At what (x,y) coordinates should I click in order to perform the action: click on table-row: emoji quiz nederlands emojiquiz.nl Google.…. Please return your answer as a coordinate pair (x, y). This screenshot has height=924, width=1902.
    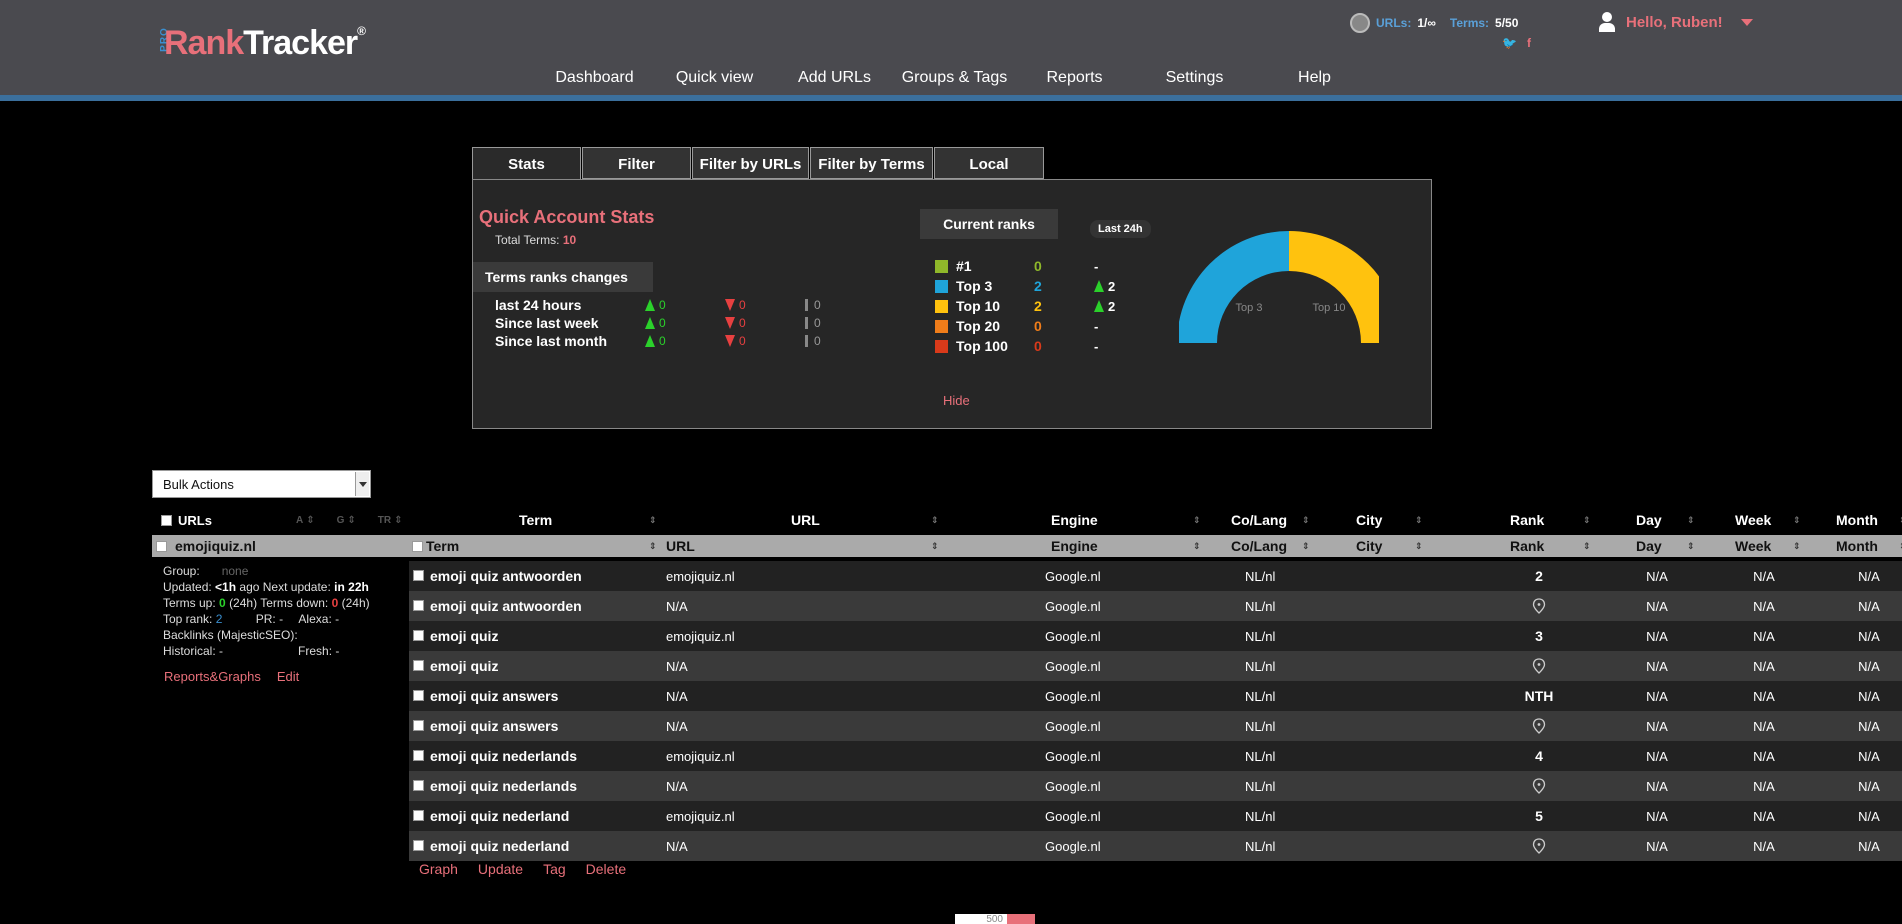
    Looking at the image, I should click on (1155, 756).